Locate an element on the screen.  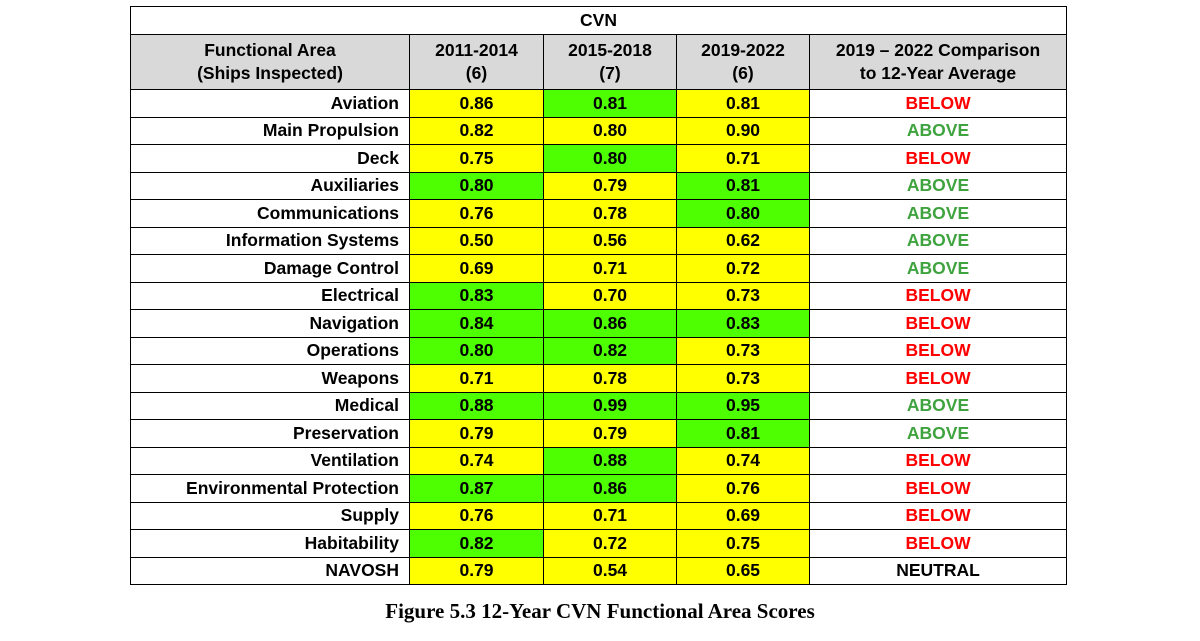
score-2011-2014-cell: 0.80 is located at coordinates (476, 350).